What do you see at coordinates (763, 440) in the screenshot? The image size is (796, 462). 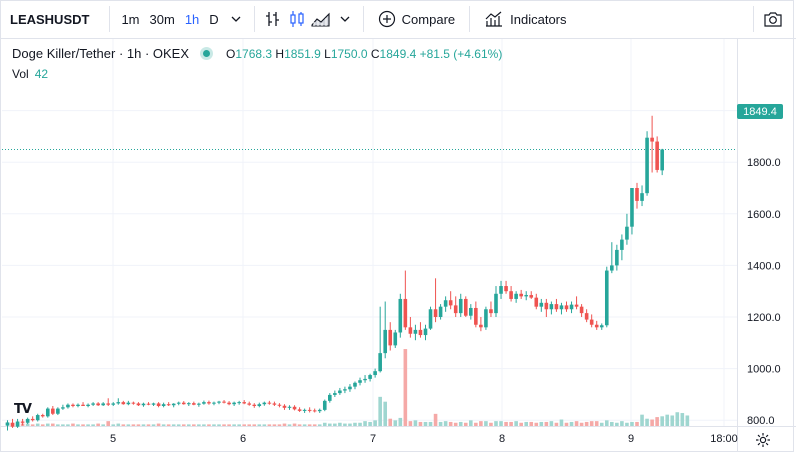 I see `chart-settings-button` at bounding box center [763, 440].